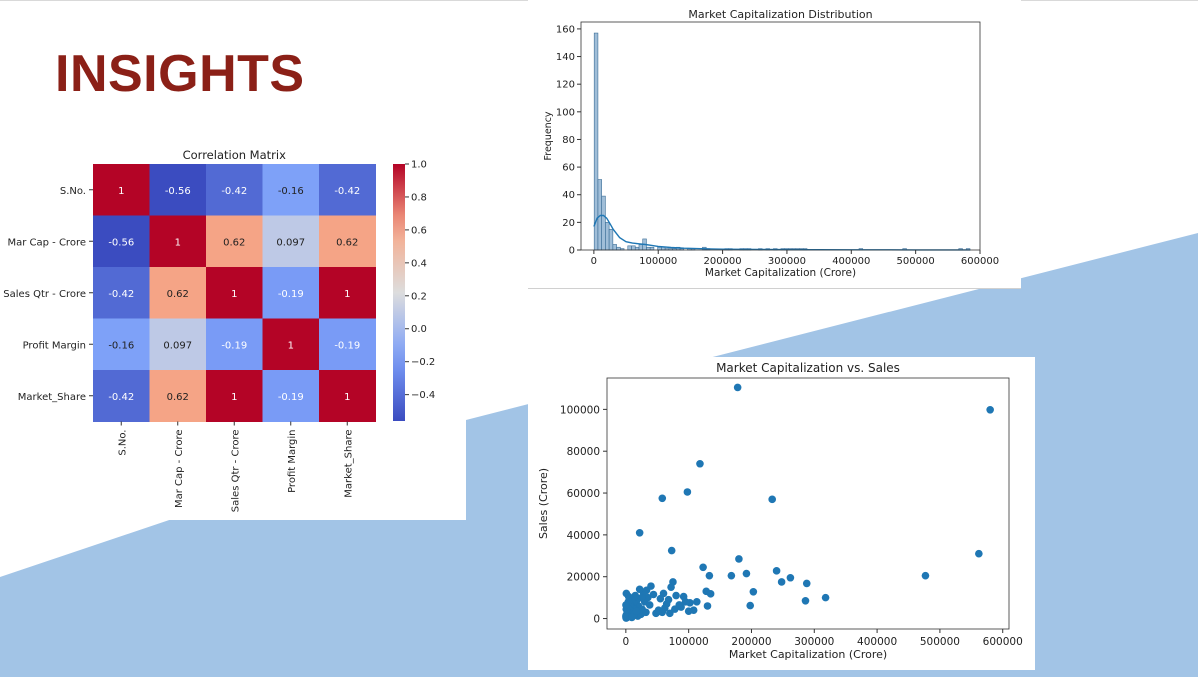 The width and height of the screenshot is (1198, 677). Describe the element at coordinates (594, 261) in the screenshot. I see `histogram-x-tick-label: 0` at that location.